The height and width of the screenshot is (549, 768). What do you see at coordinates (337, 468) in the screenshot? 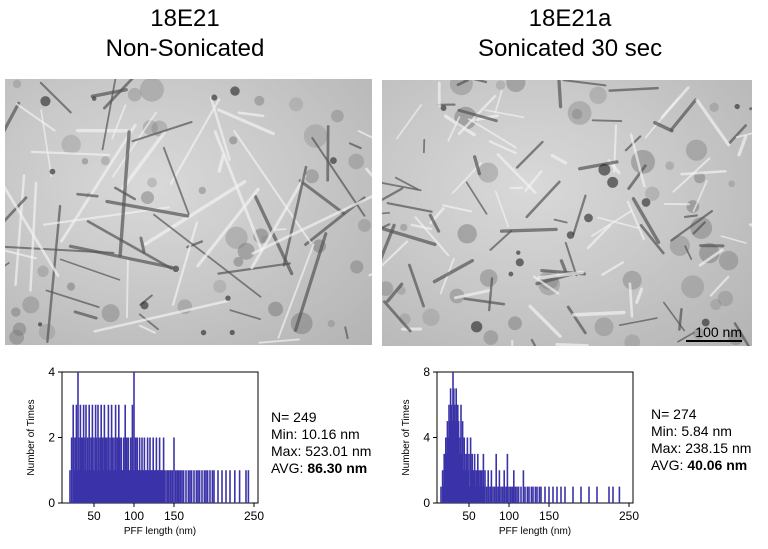
I see `stat-avg-value: 86.30 nm` at bounding box center [337, 468].